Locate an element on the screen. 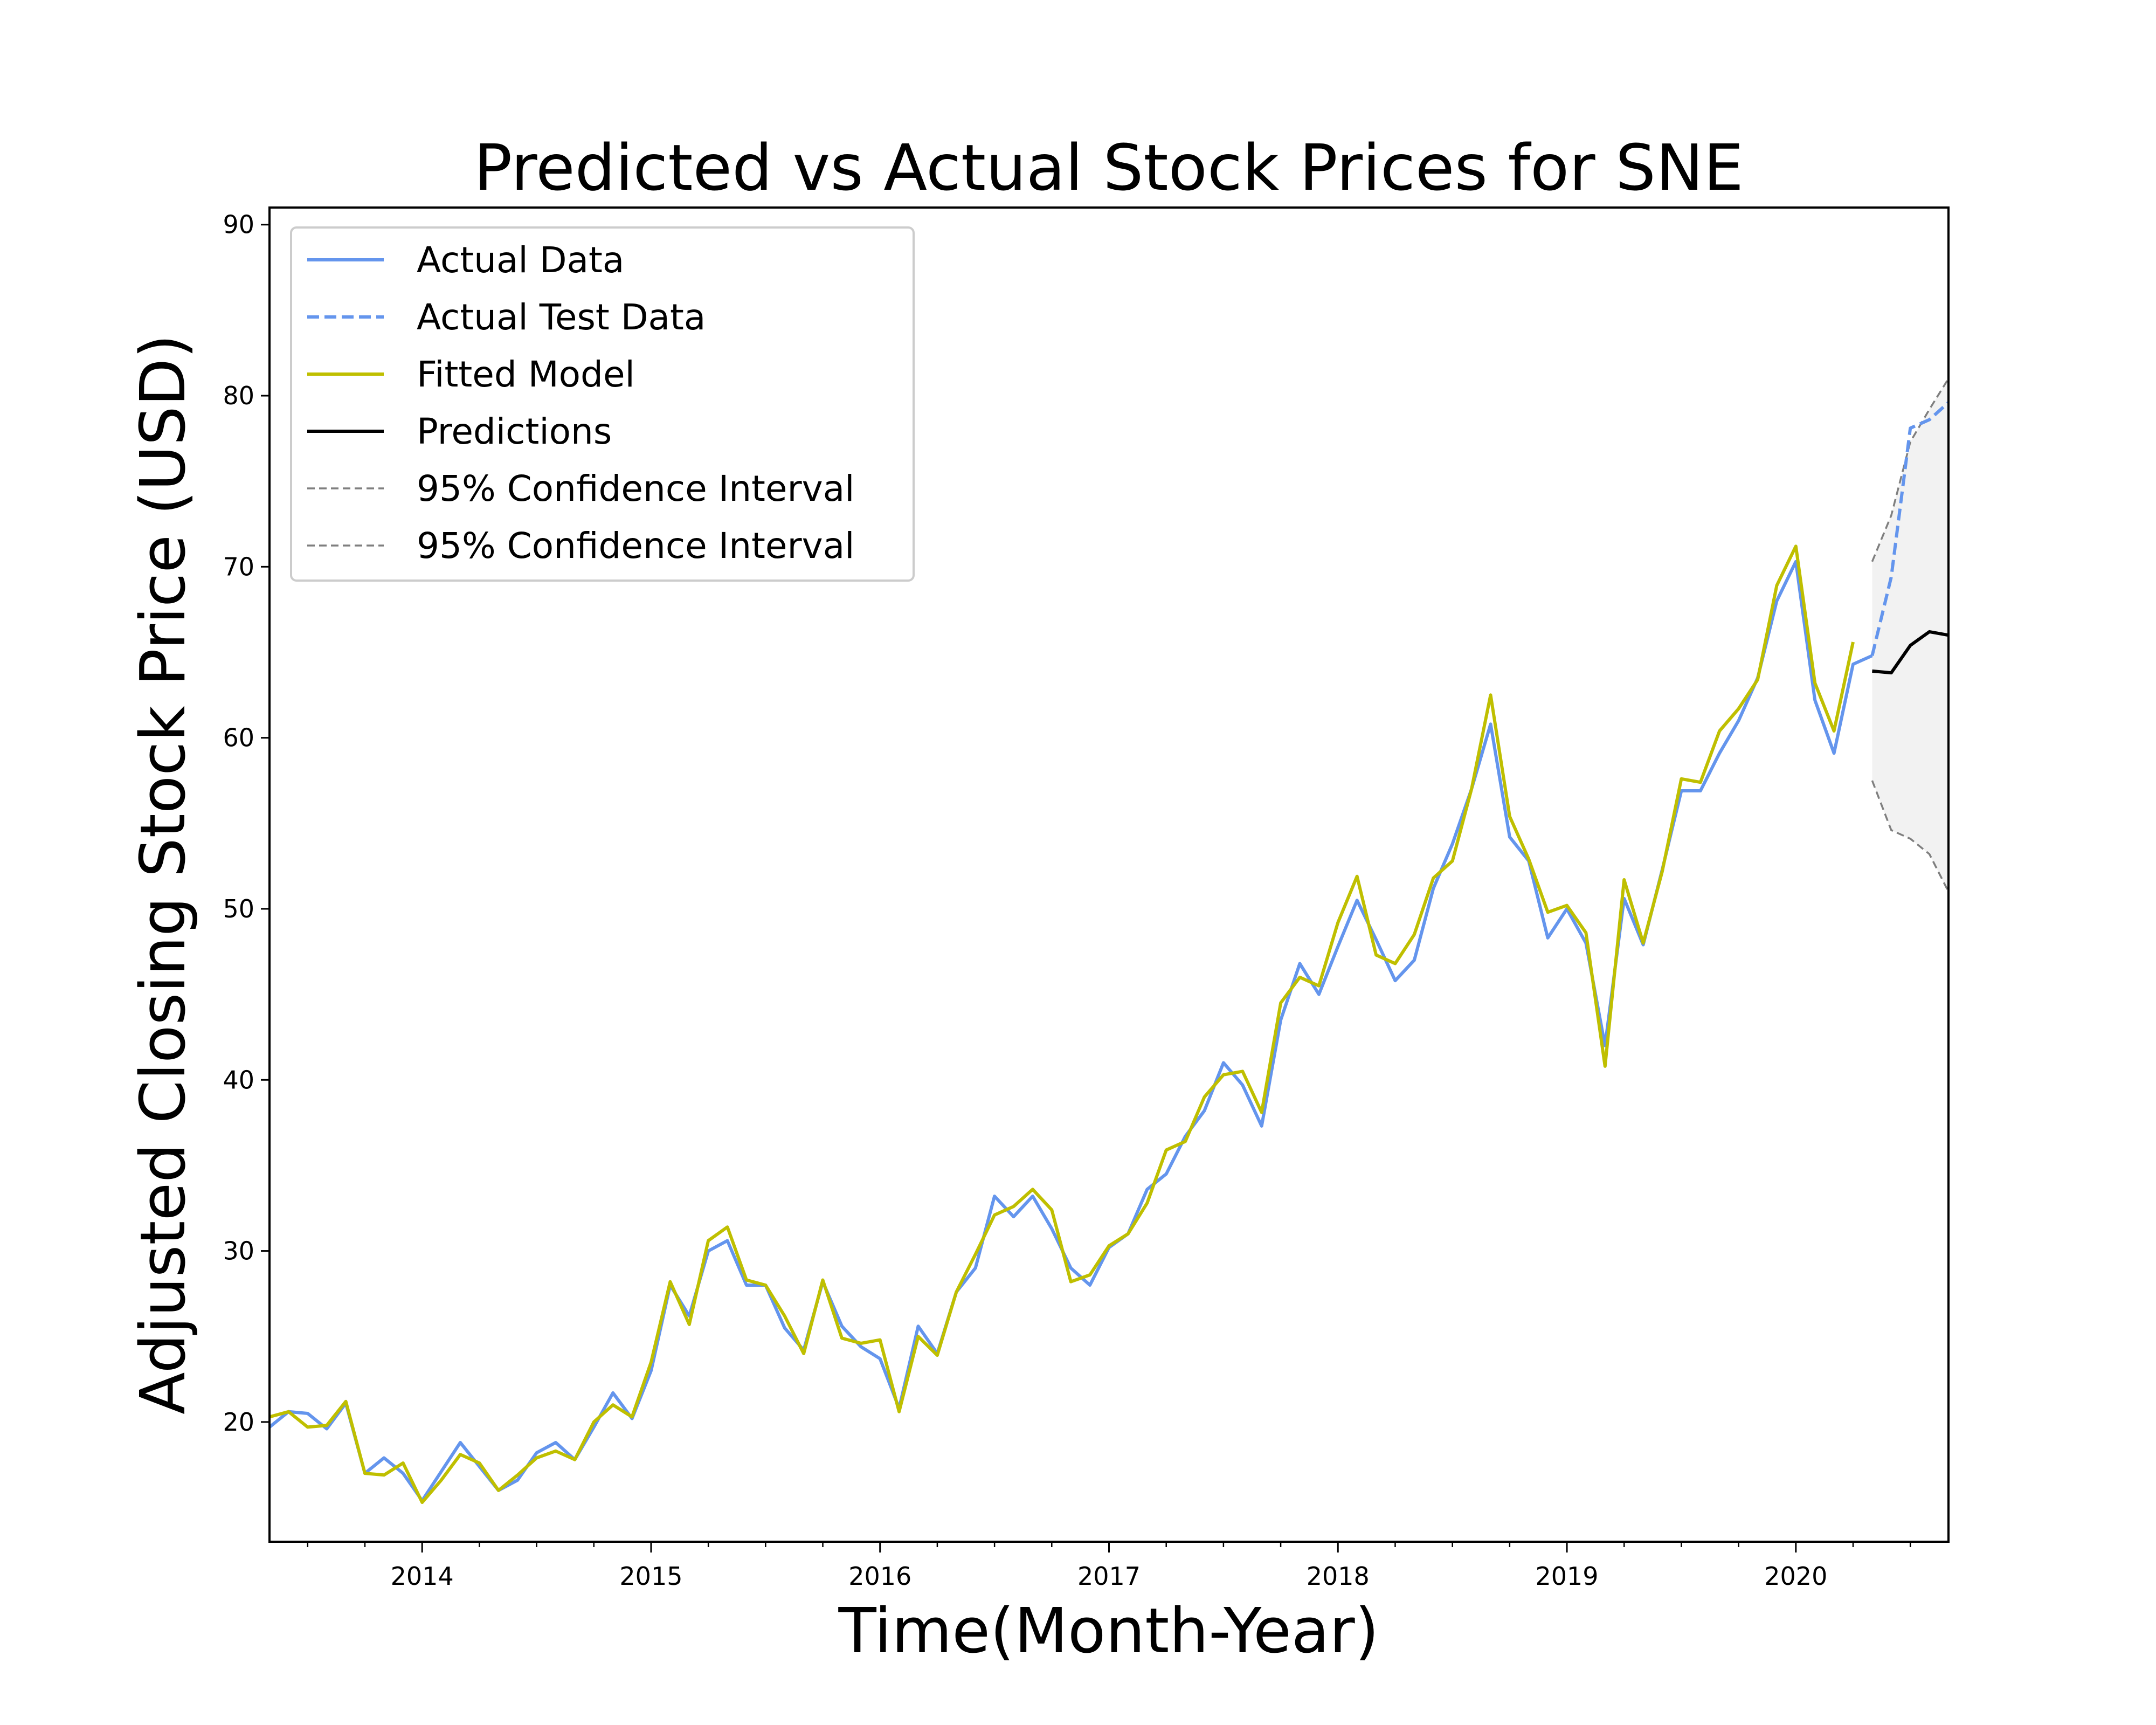  y-tick-label: 20 is located at coordinates (238, 1422).